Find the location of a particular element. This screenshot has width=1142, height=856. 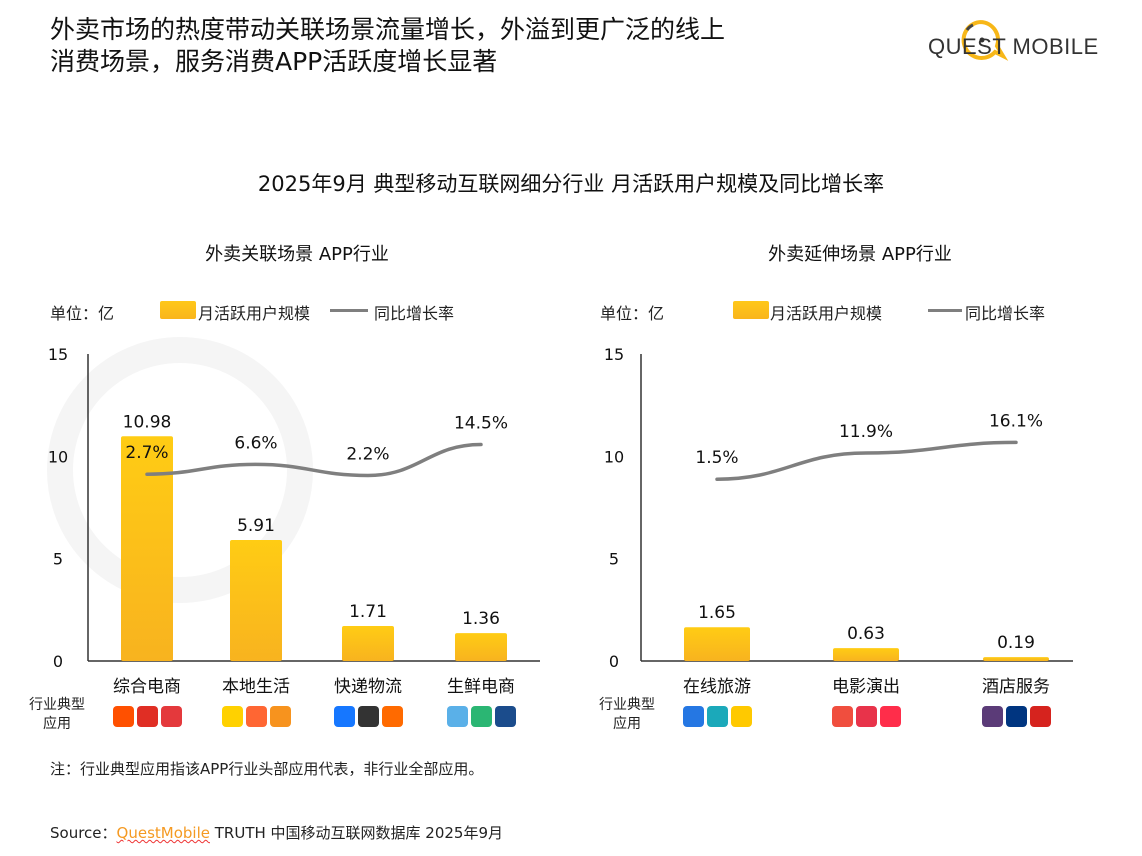

taobao-icon is located at coordinates (123, 716).